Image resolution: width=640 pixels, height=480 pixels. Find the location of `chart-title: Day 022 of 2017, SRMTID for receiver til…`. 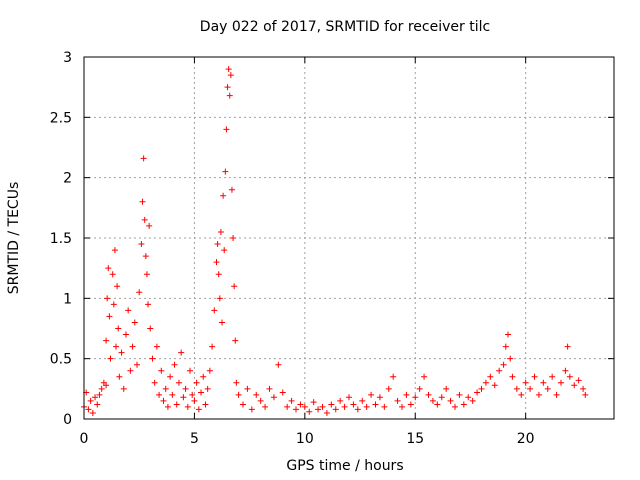

chart-title: Day 022 of 2017, SRMTID for receiver til… is located at coordinates (345, 27).